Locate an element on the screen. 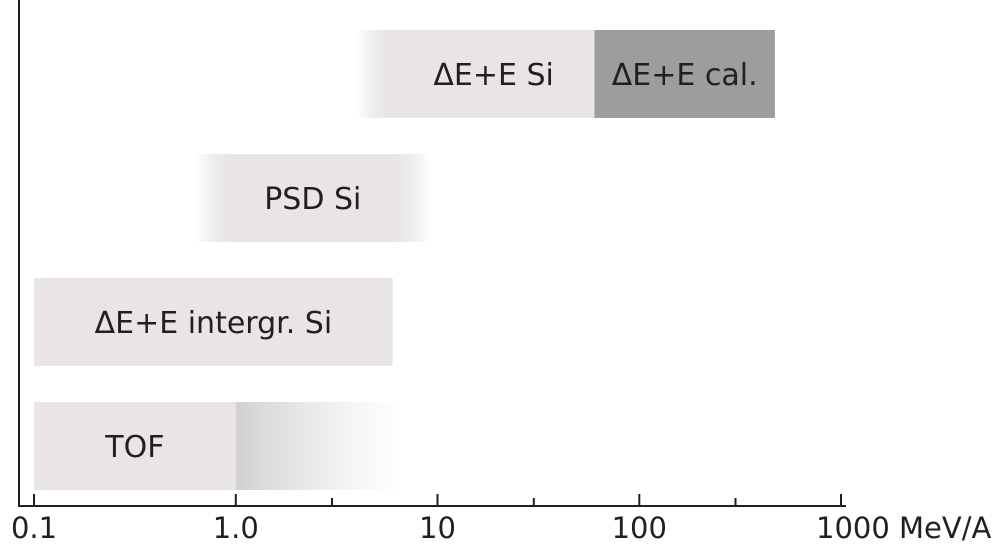 This screenshot has width=1000, height=546. bar-psd-si is located at coordinates (313, 198).